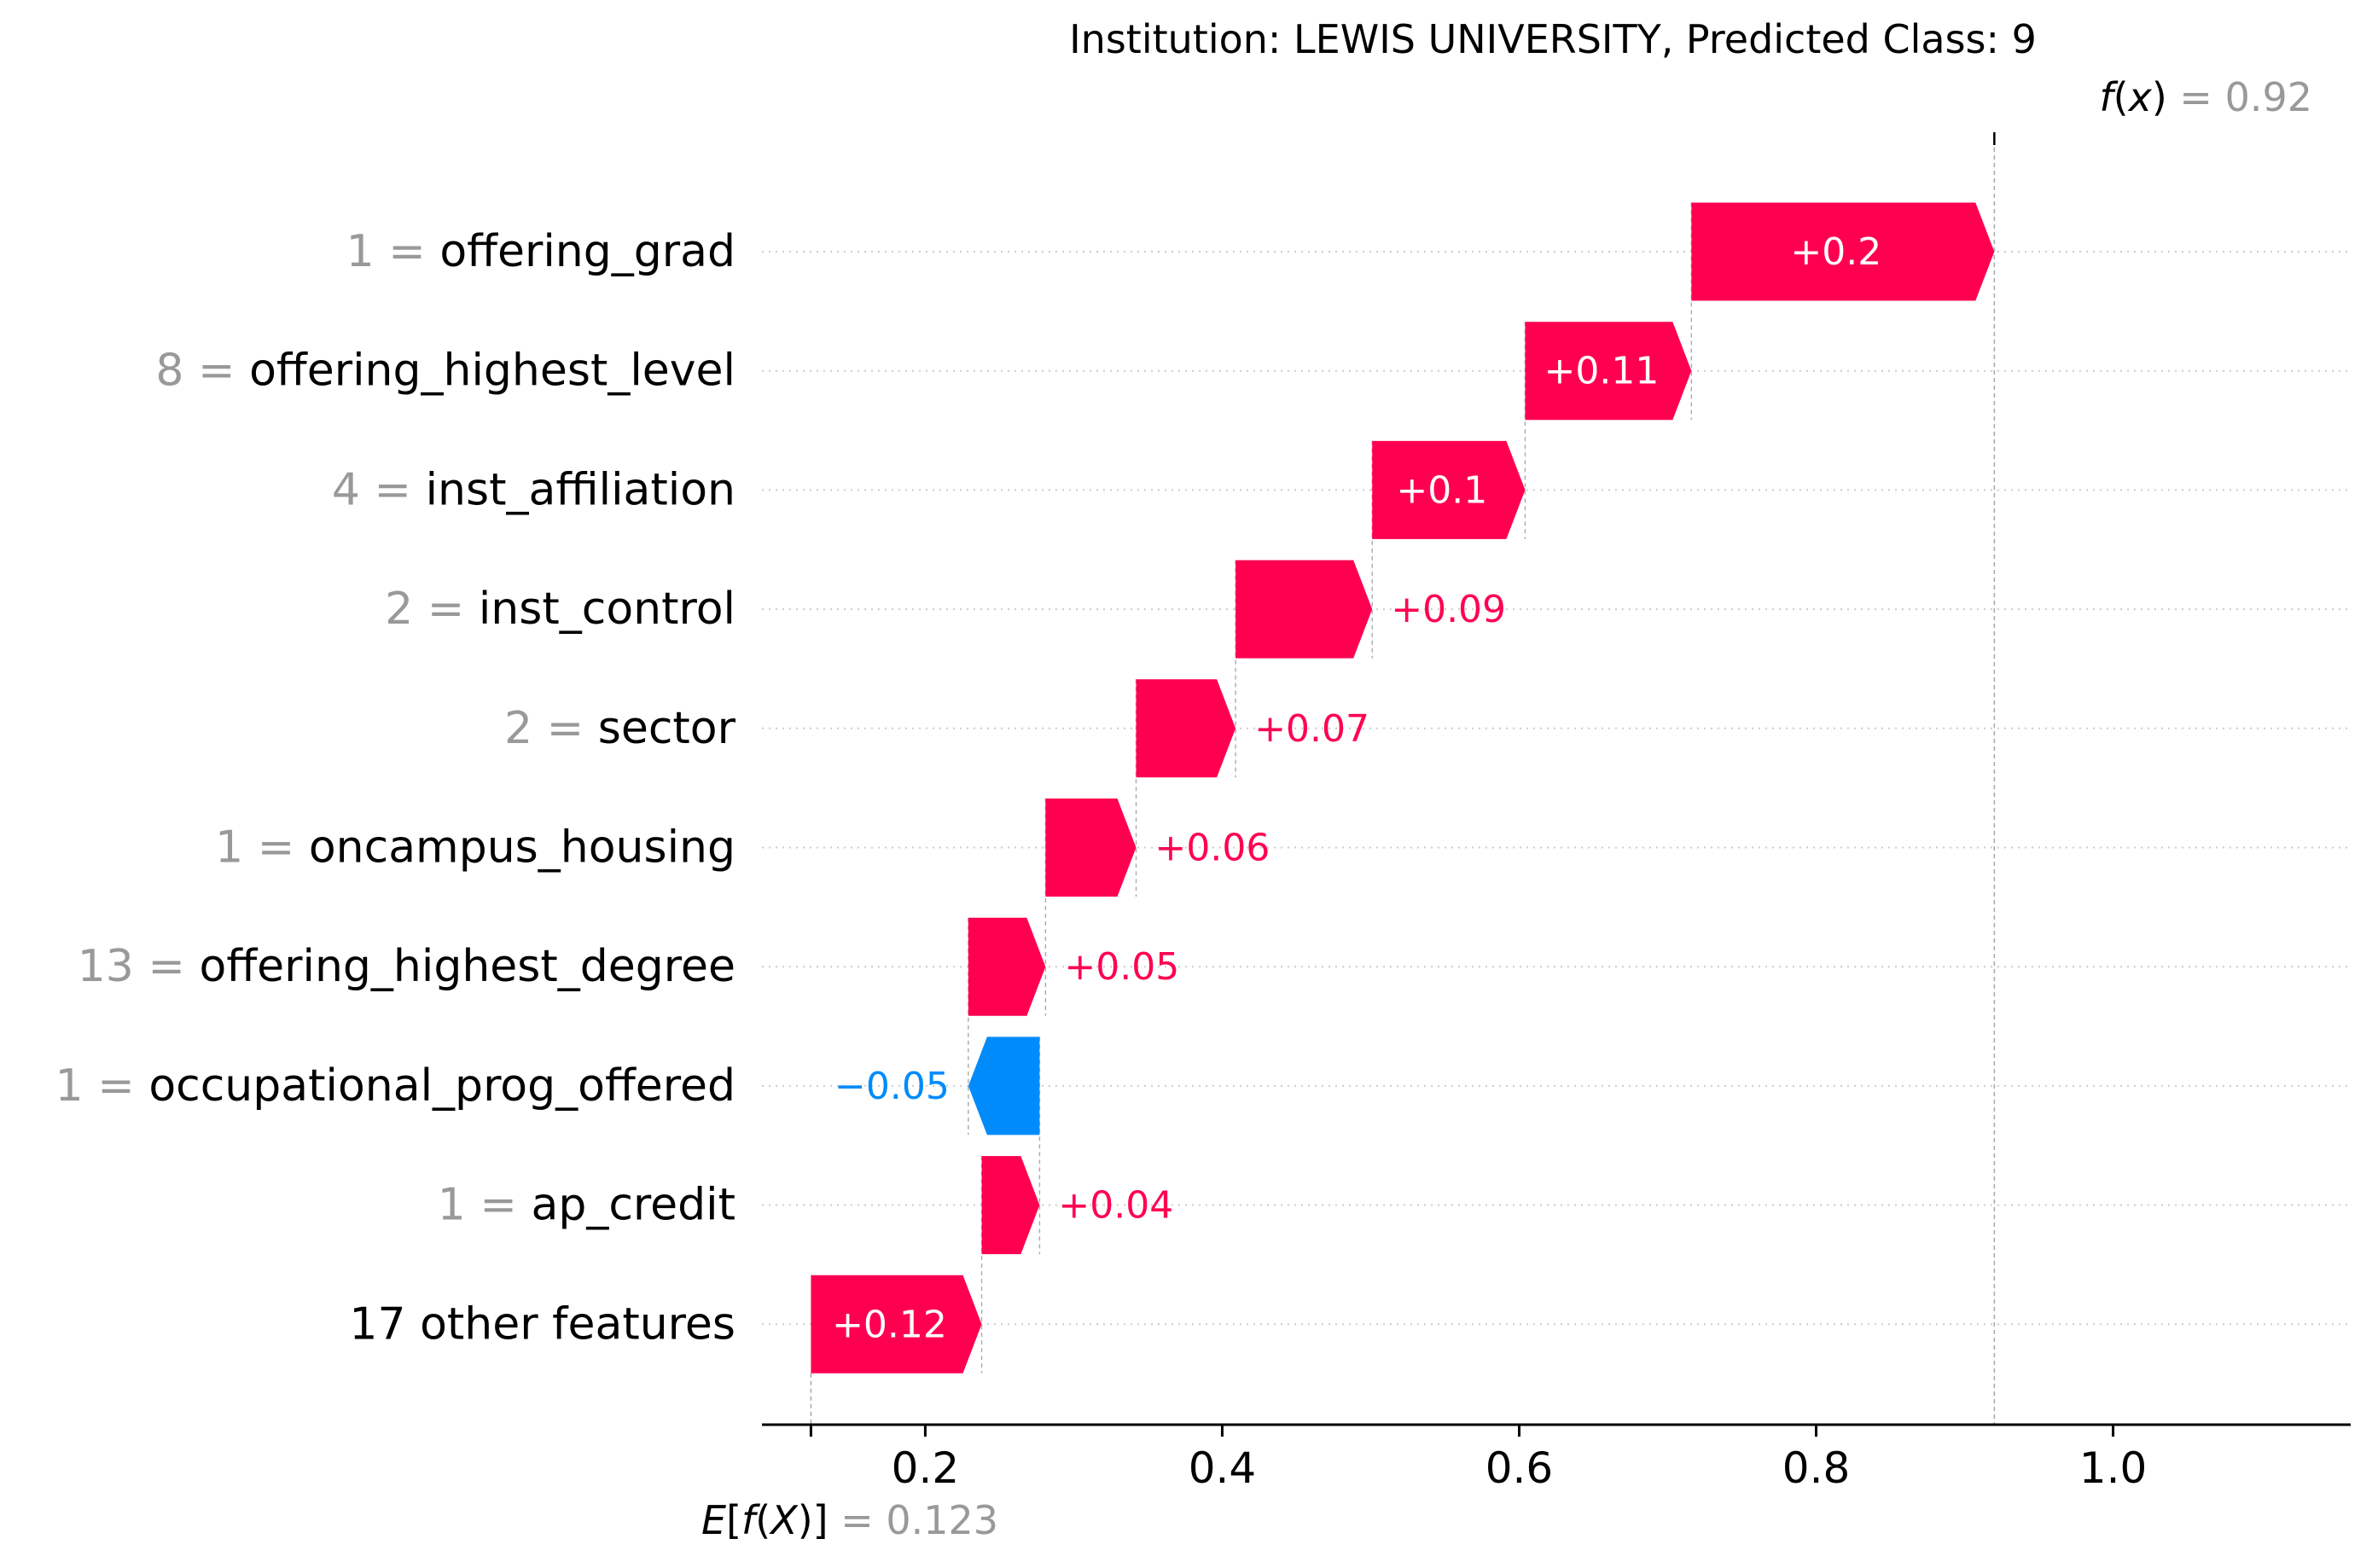  I want to click on bar-sector, so click(1186, 728).